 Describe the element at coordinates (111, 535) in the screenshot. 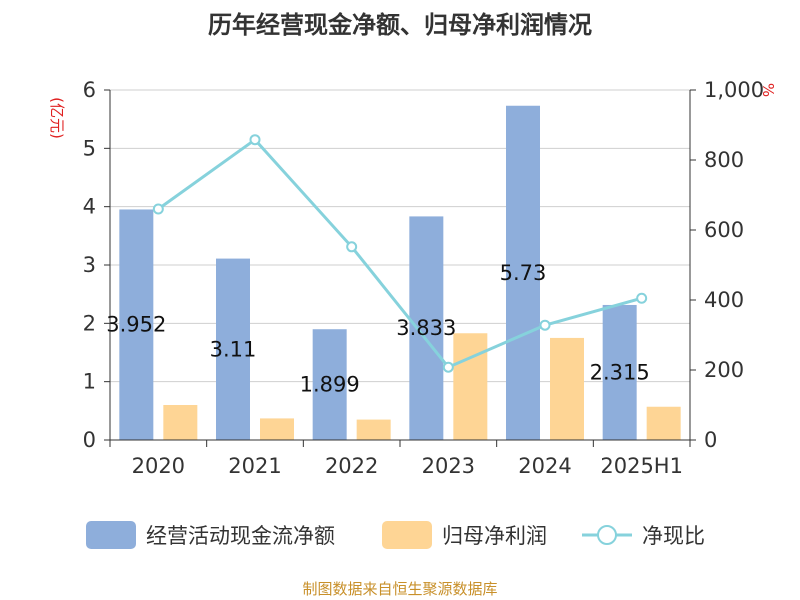

I see `legend-swatch-cash-flow` at that location.